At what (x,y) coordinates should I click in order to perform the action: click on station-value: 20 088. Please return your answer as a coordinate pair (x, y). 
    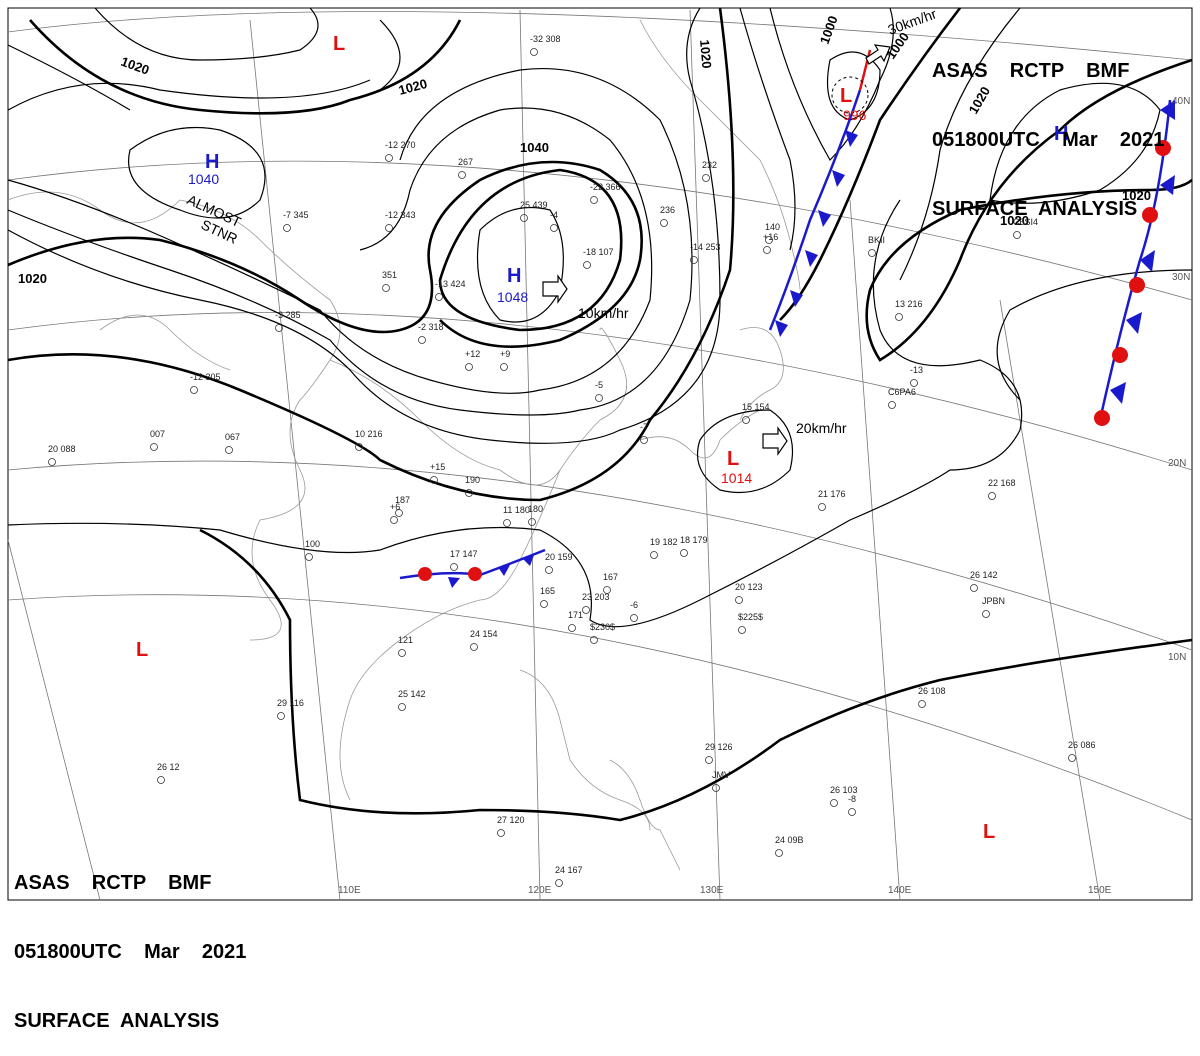
    Looking at the image, I should click on (62, 449).